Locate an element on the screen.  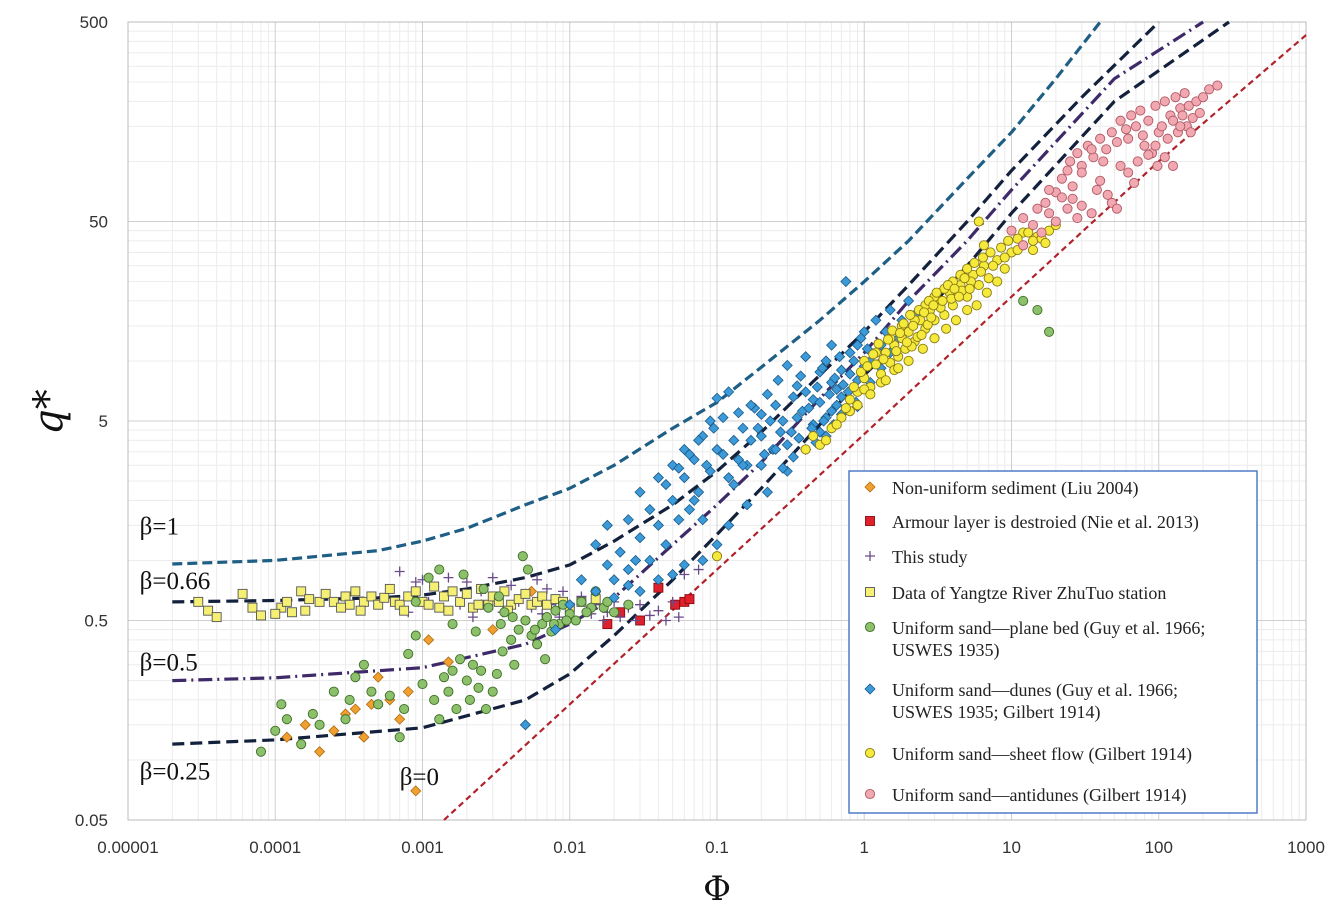
legend-marker is located at coordinates (870, 794).